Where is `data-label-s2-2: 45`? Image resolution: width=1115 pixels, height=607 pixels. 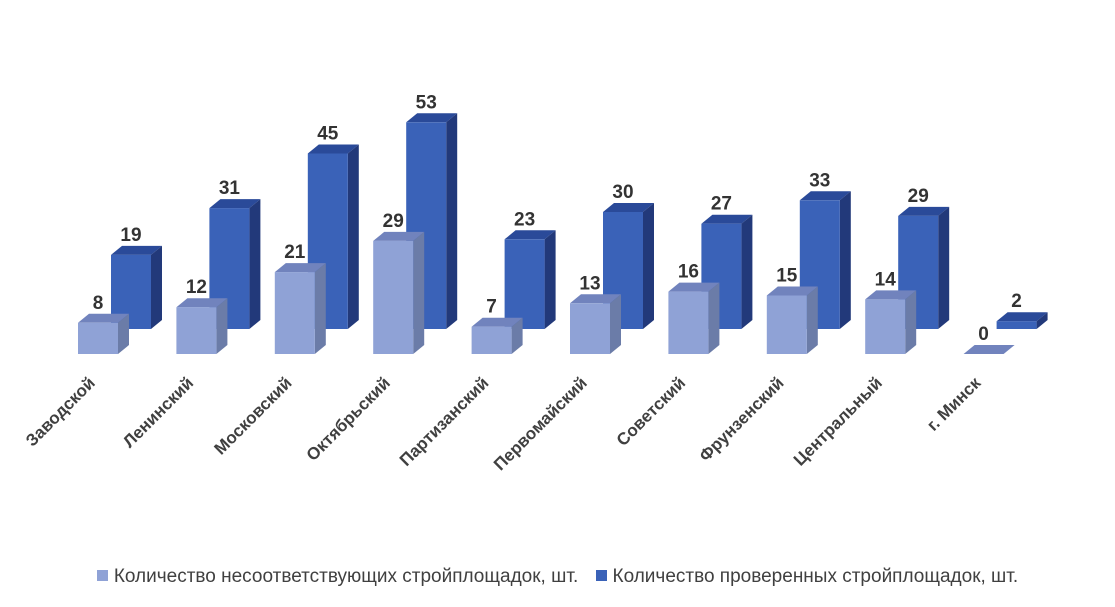 data-label-s2-2: 45 is located at coordinates (328, 134).